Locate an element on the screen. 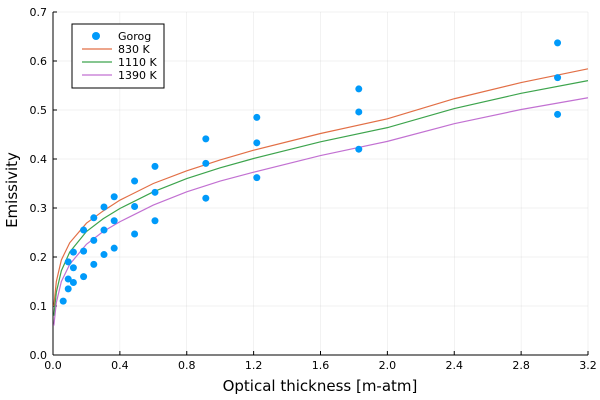 This screenshot has width=600, height=400. x-tick-label: 0.0 is located at coordinates (53, 365).